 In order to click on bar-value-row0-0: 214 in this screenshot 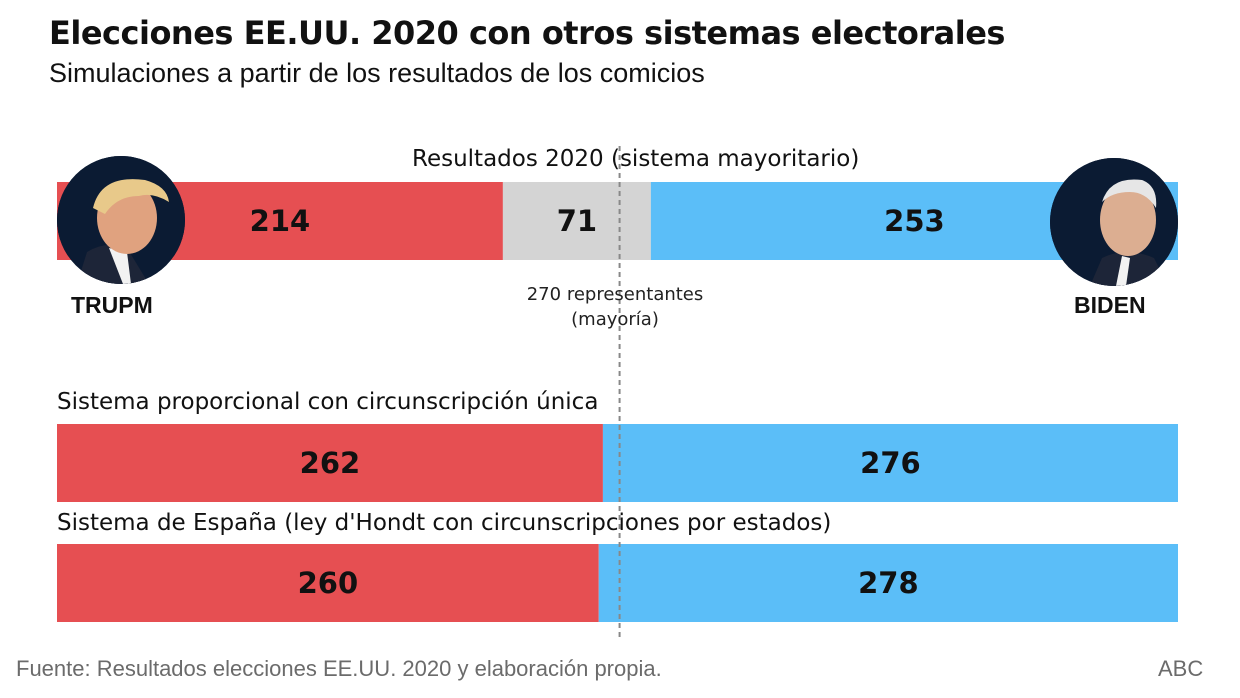, I will do `click(280, 221)`.